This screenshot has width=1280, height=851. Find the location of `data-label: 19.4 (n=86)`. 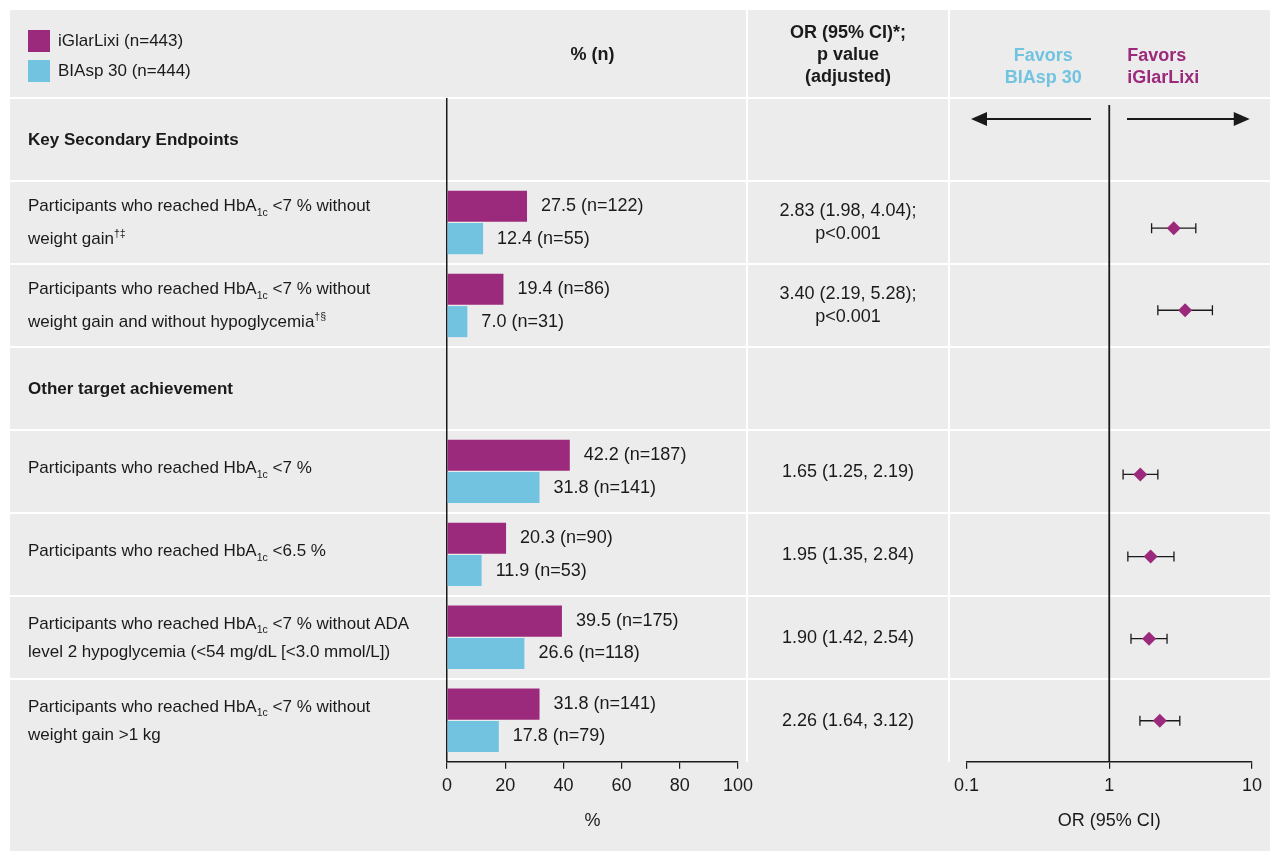

data-label: 19.4 (n=86) is located at coordinates (564, 288).